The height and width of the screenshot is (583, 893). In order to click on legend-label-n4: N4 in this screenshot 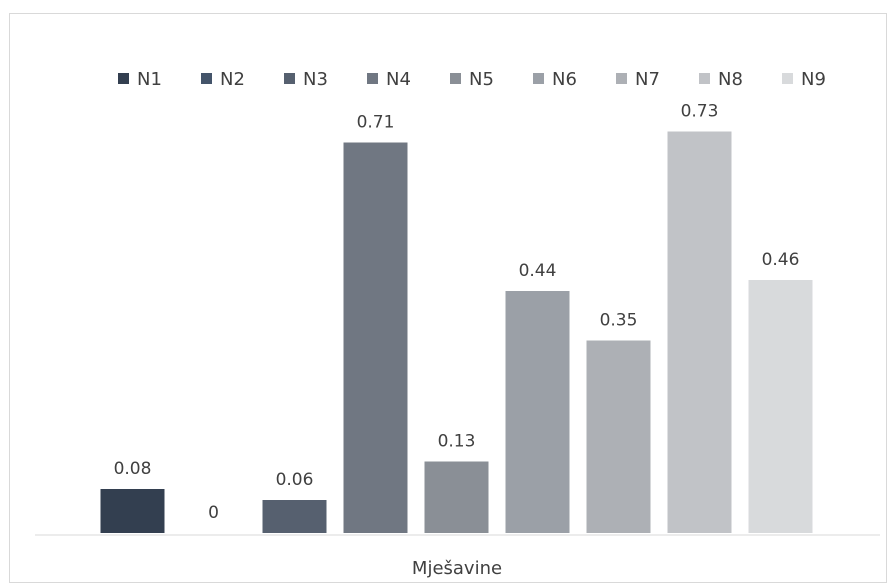, I will do `click(398, 79)`.